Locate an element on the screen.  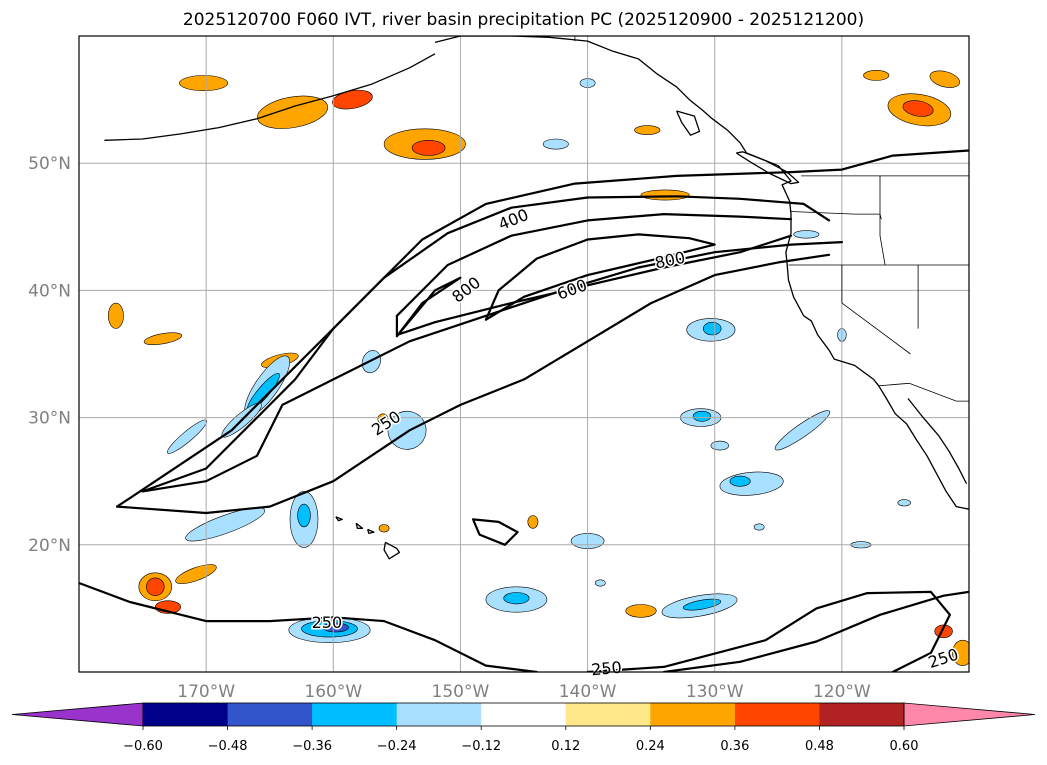
colorbar-tick-label: −0.60 is located at coordinates (143, 746).